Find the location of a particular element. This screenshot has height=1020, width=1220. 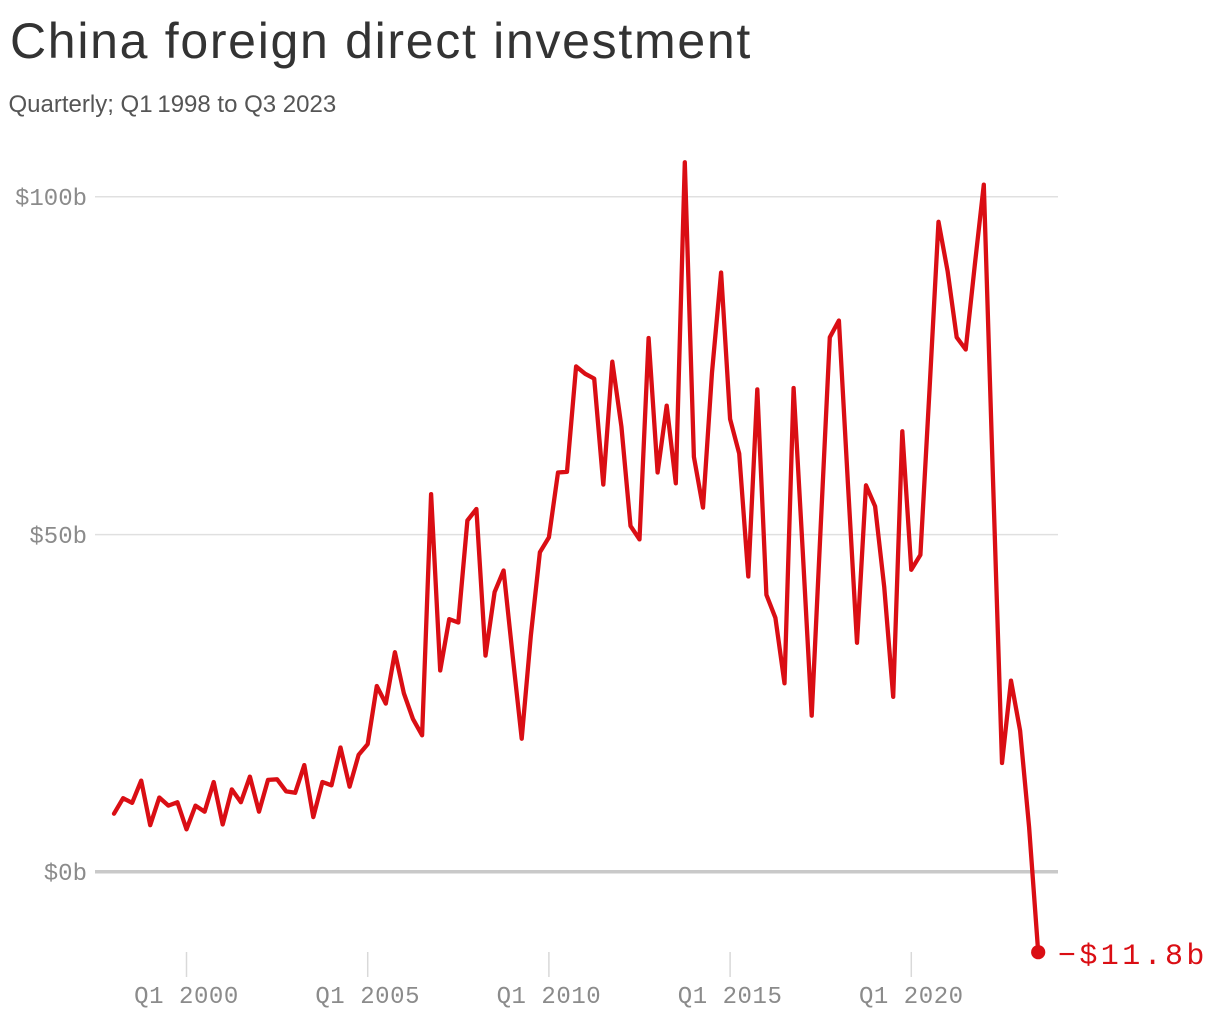

svg-text: $0b is located at coordinates (65, 874).